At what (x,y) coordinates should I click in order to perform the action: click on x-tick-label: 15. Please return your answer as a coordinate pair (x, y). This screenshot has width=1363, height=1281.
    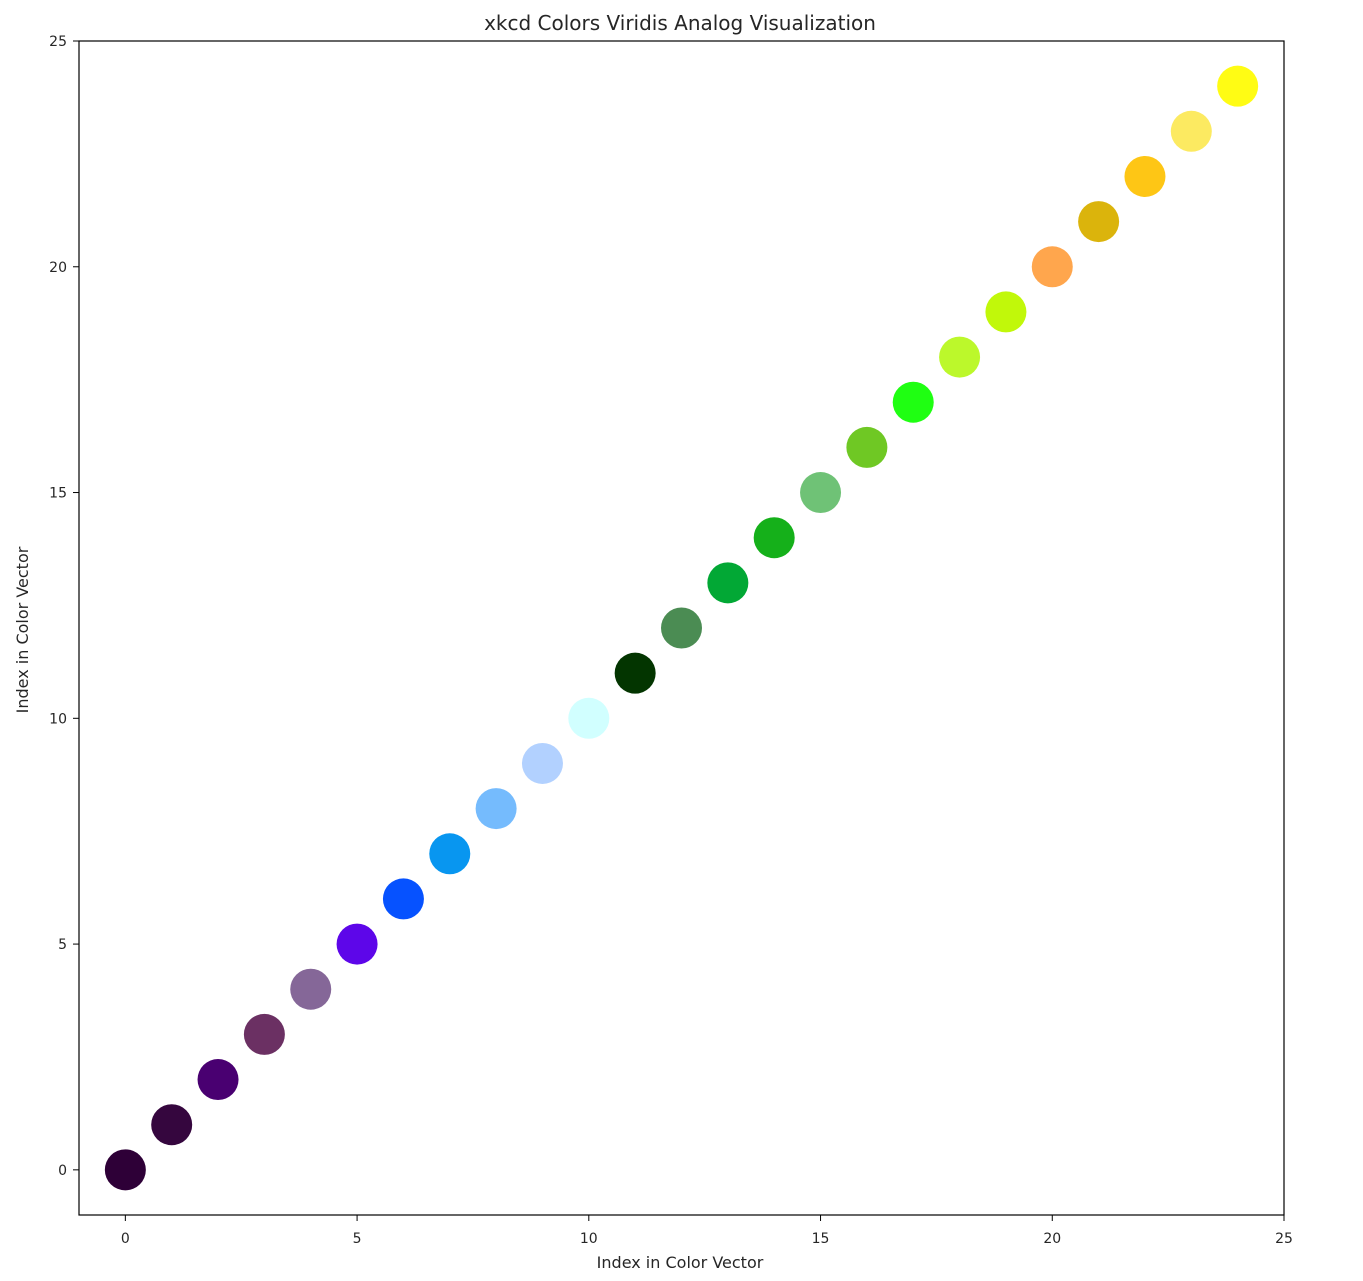
    Looking at the image, I should click on (821, 1239).